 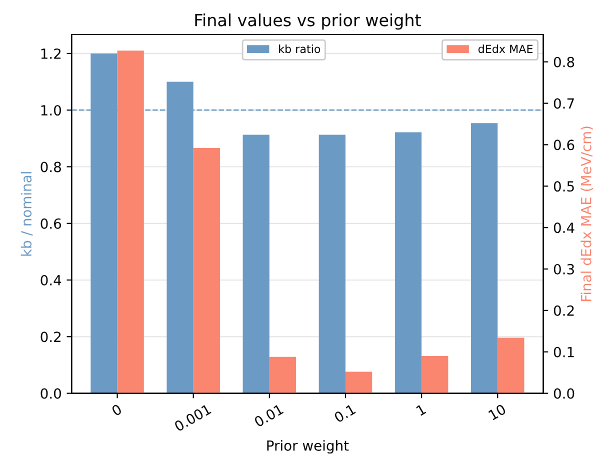 I want to click on x-tick-label: 0.01, so click(x=269, y=416).